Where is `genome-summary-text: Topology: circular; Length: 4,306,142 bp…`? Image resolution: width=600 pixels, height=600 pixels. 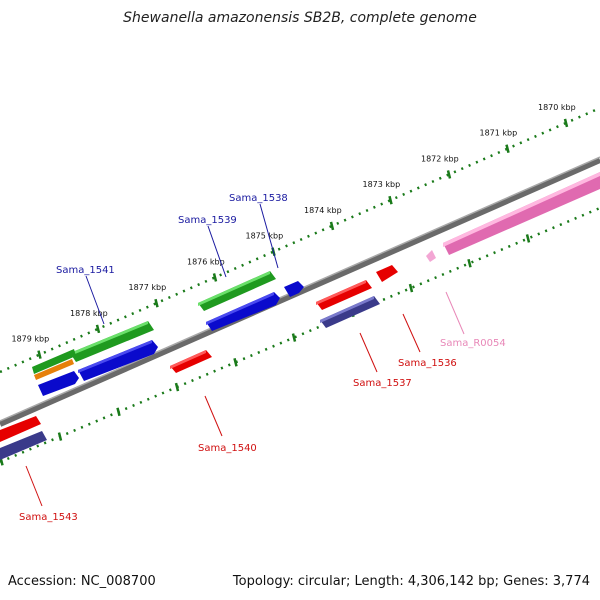 genome-summary-text: Topology: circular; Length: 4,306,142 bp… is located at coordinates (411, 581).